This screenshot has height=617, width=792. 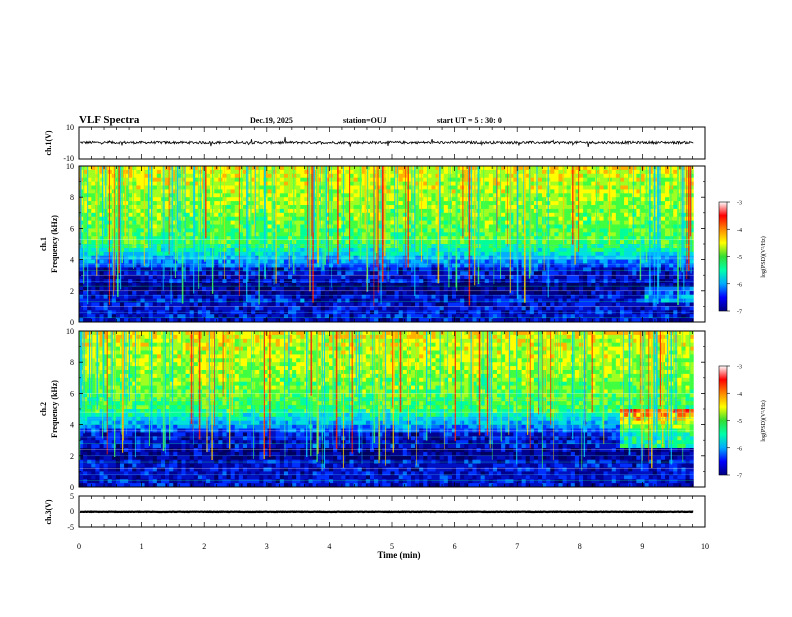 What do you see at coordinates (763, 256) in the screenshot?
I see `ch1-colorbar-label: log(PSD)(V²/Hz)` at bounding box center [763, 256].